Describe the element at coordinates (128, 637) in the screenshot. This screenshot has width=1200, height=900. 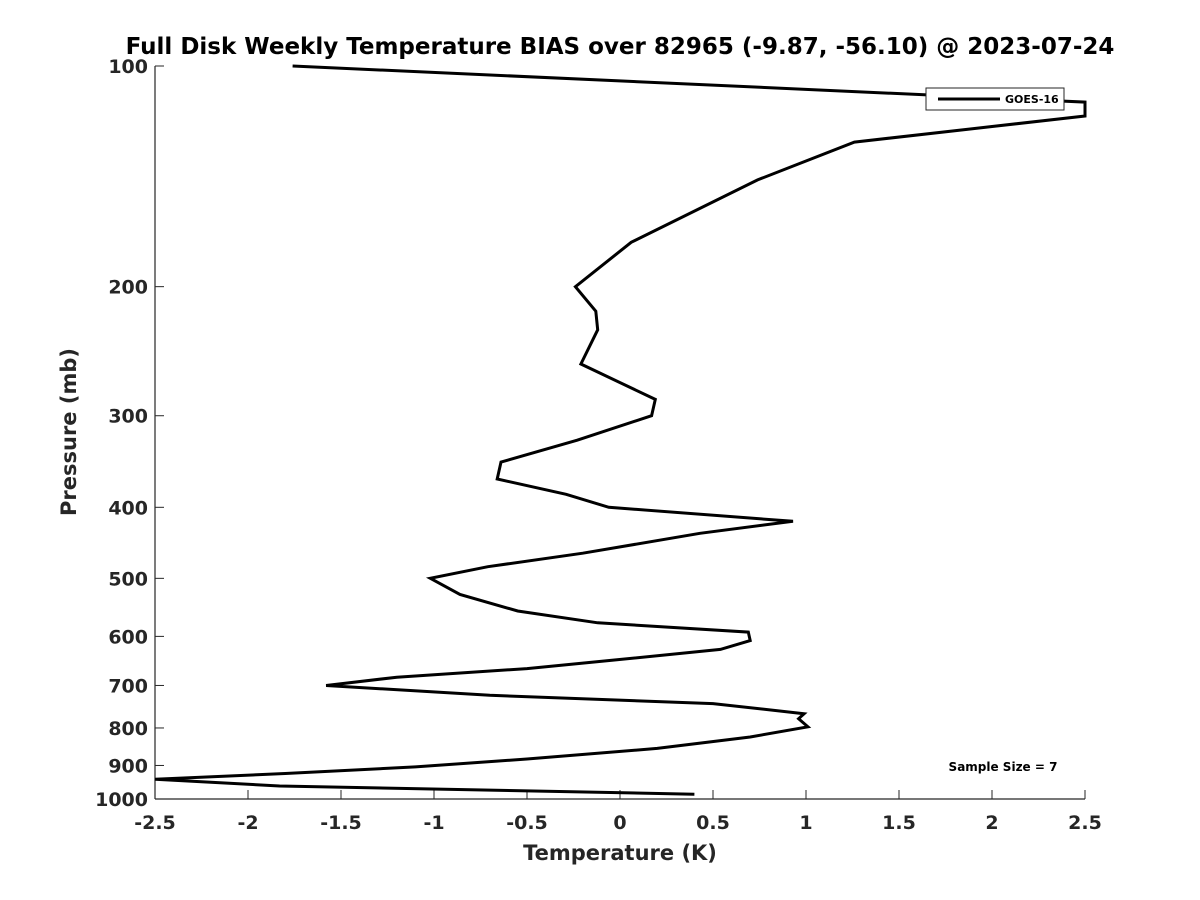
I see `y-tick-label: 600` at that location.